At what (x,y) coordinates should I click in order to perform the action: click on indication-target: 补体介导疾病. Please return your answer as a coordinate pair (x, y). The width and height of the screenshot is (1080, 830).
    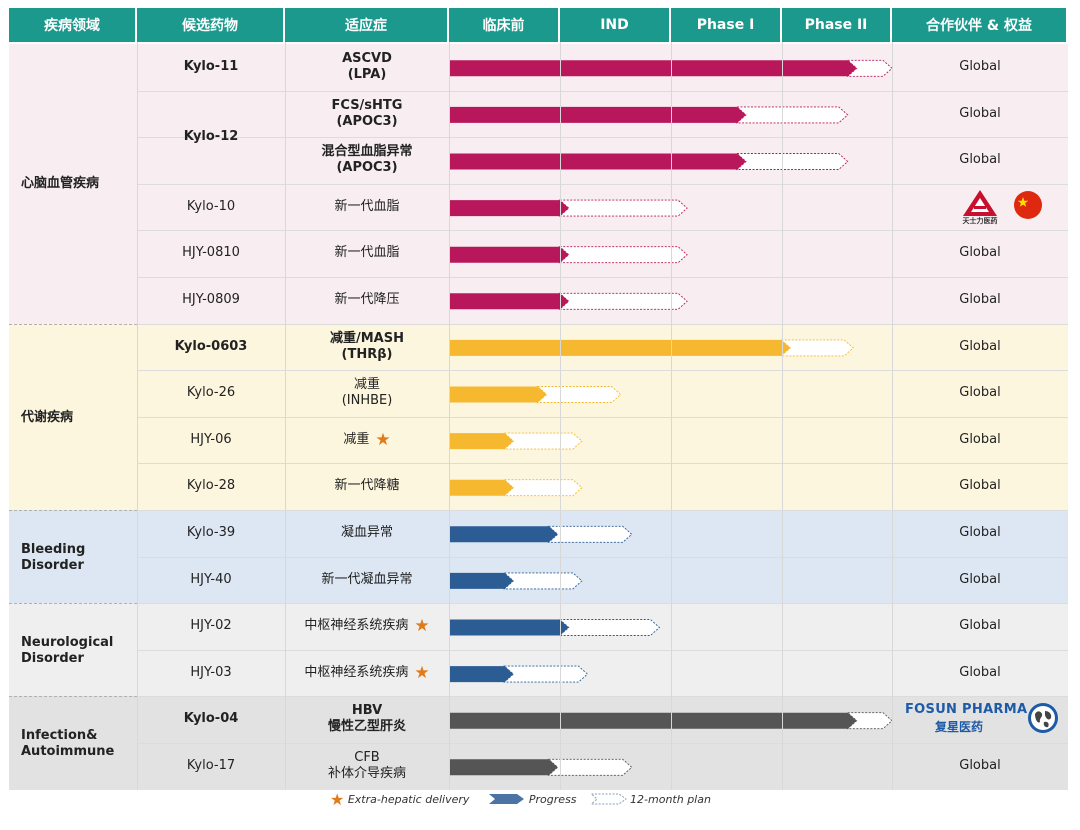
    Looking at the image, I should click on (366, 773).